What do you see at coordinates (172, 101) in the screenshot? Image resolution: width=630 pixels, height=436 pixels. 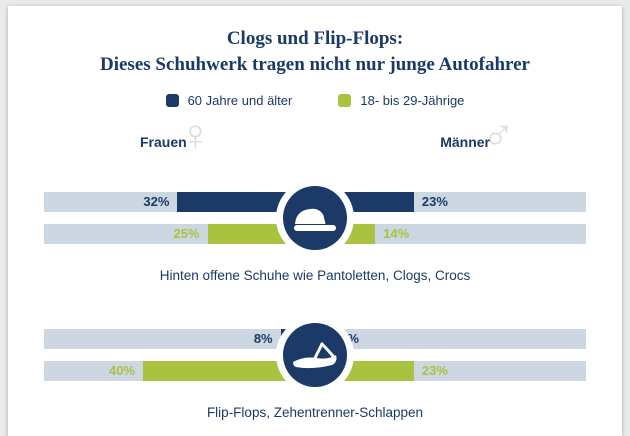 I see `legend-swatch-navy-icon` at bounding box center [172, 101].